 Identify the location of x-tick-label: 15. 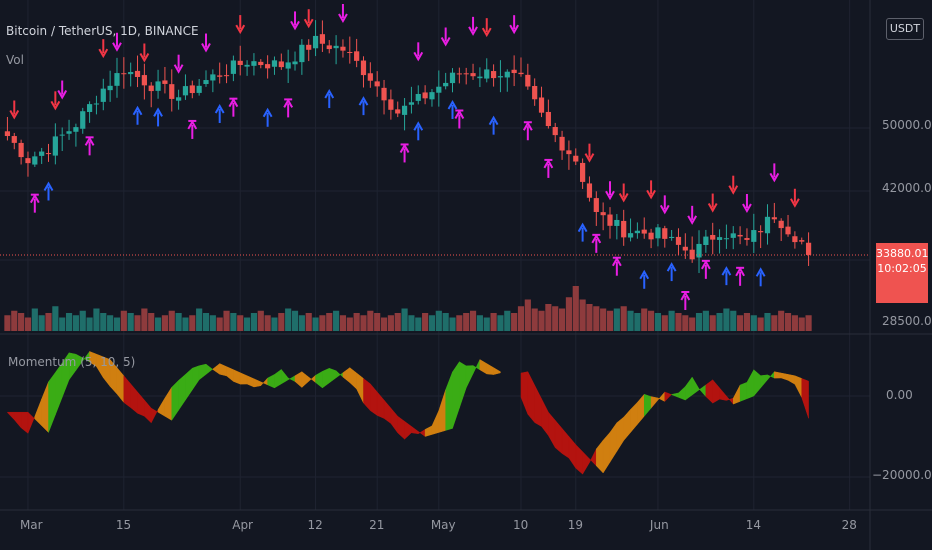
(123, 525).